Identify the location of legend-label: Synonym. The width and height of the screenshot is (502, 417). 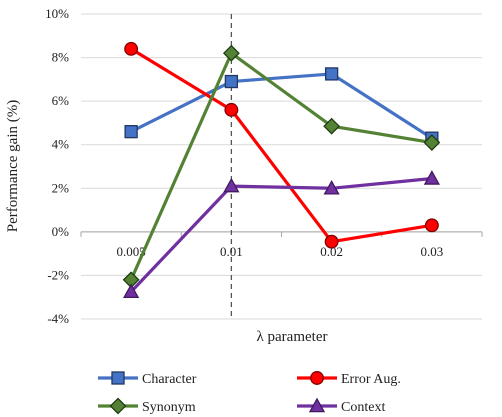
(169, 407).